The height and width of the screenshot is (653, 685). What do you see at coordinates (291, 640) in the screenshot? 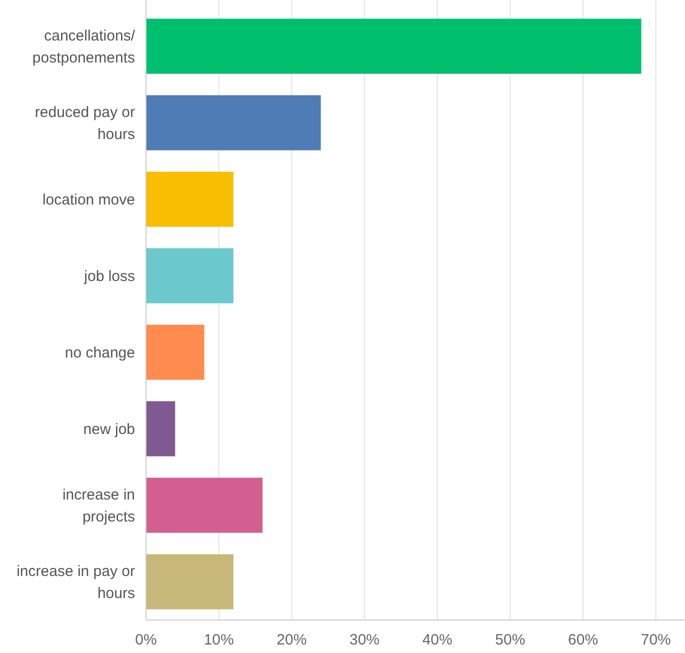
I see `x-tick-label: 20%` at bounding box center [291, 640].